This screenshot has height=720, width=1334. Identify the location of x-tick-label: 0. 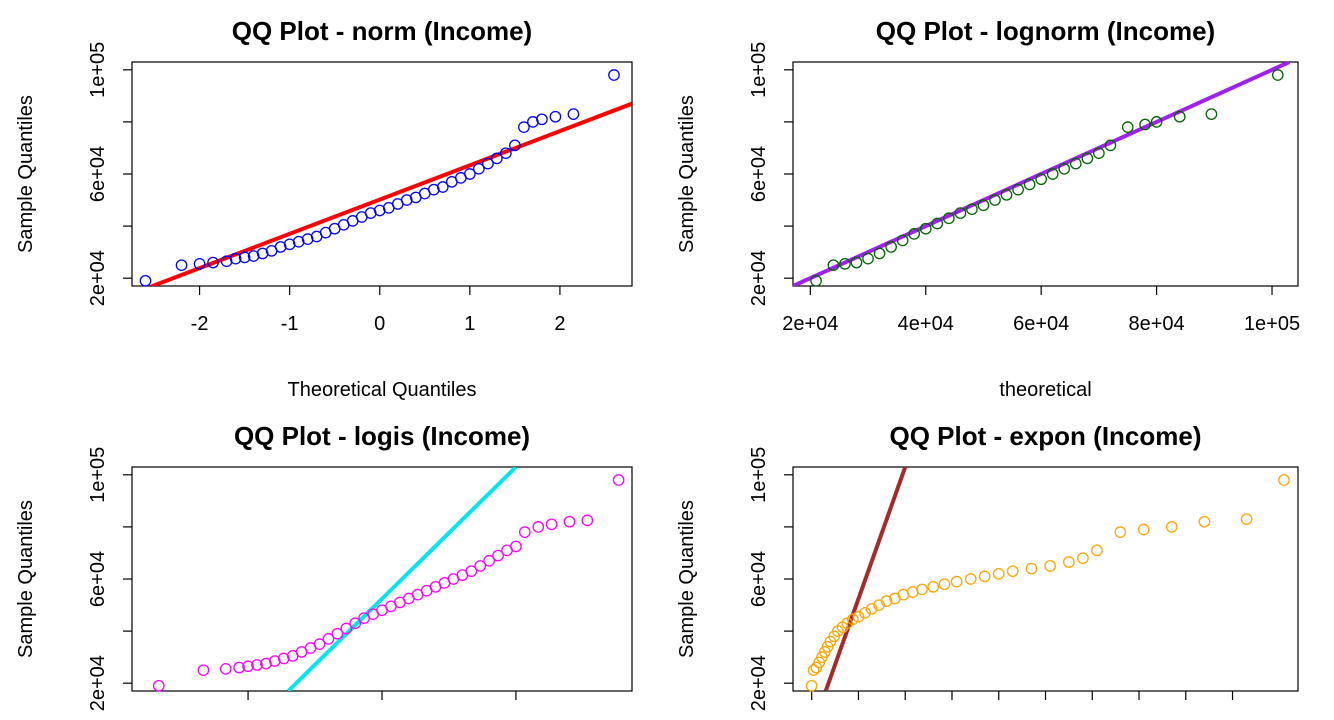
(379, 324).